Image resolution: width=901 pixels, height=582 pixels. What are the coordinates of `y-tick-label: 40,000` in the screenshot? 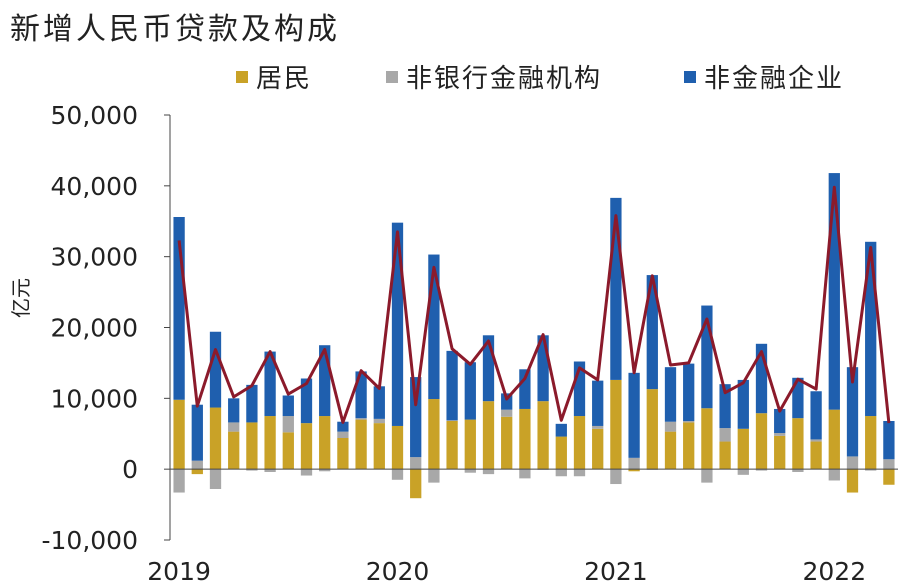 It's located at (94, 186).